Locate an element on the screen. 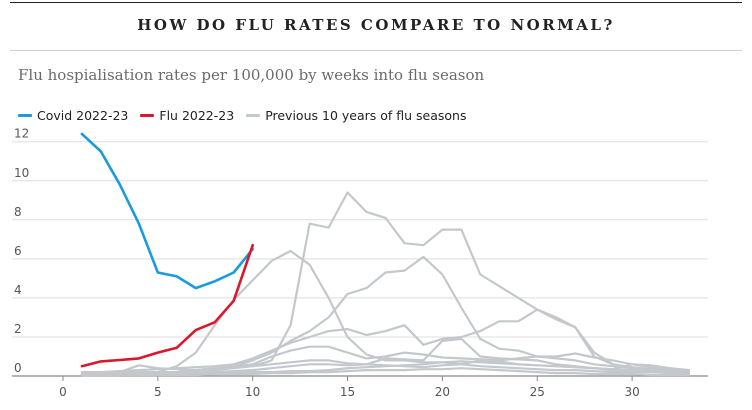 Image resolution: width=752 pixels, height=410 pixels. legend-label-flu: Flu 2022-23 is located at coordinates (197, 115).